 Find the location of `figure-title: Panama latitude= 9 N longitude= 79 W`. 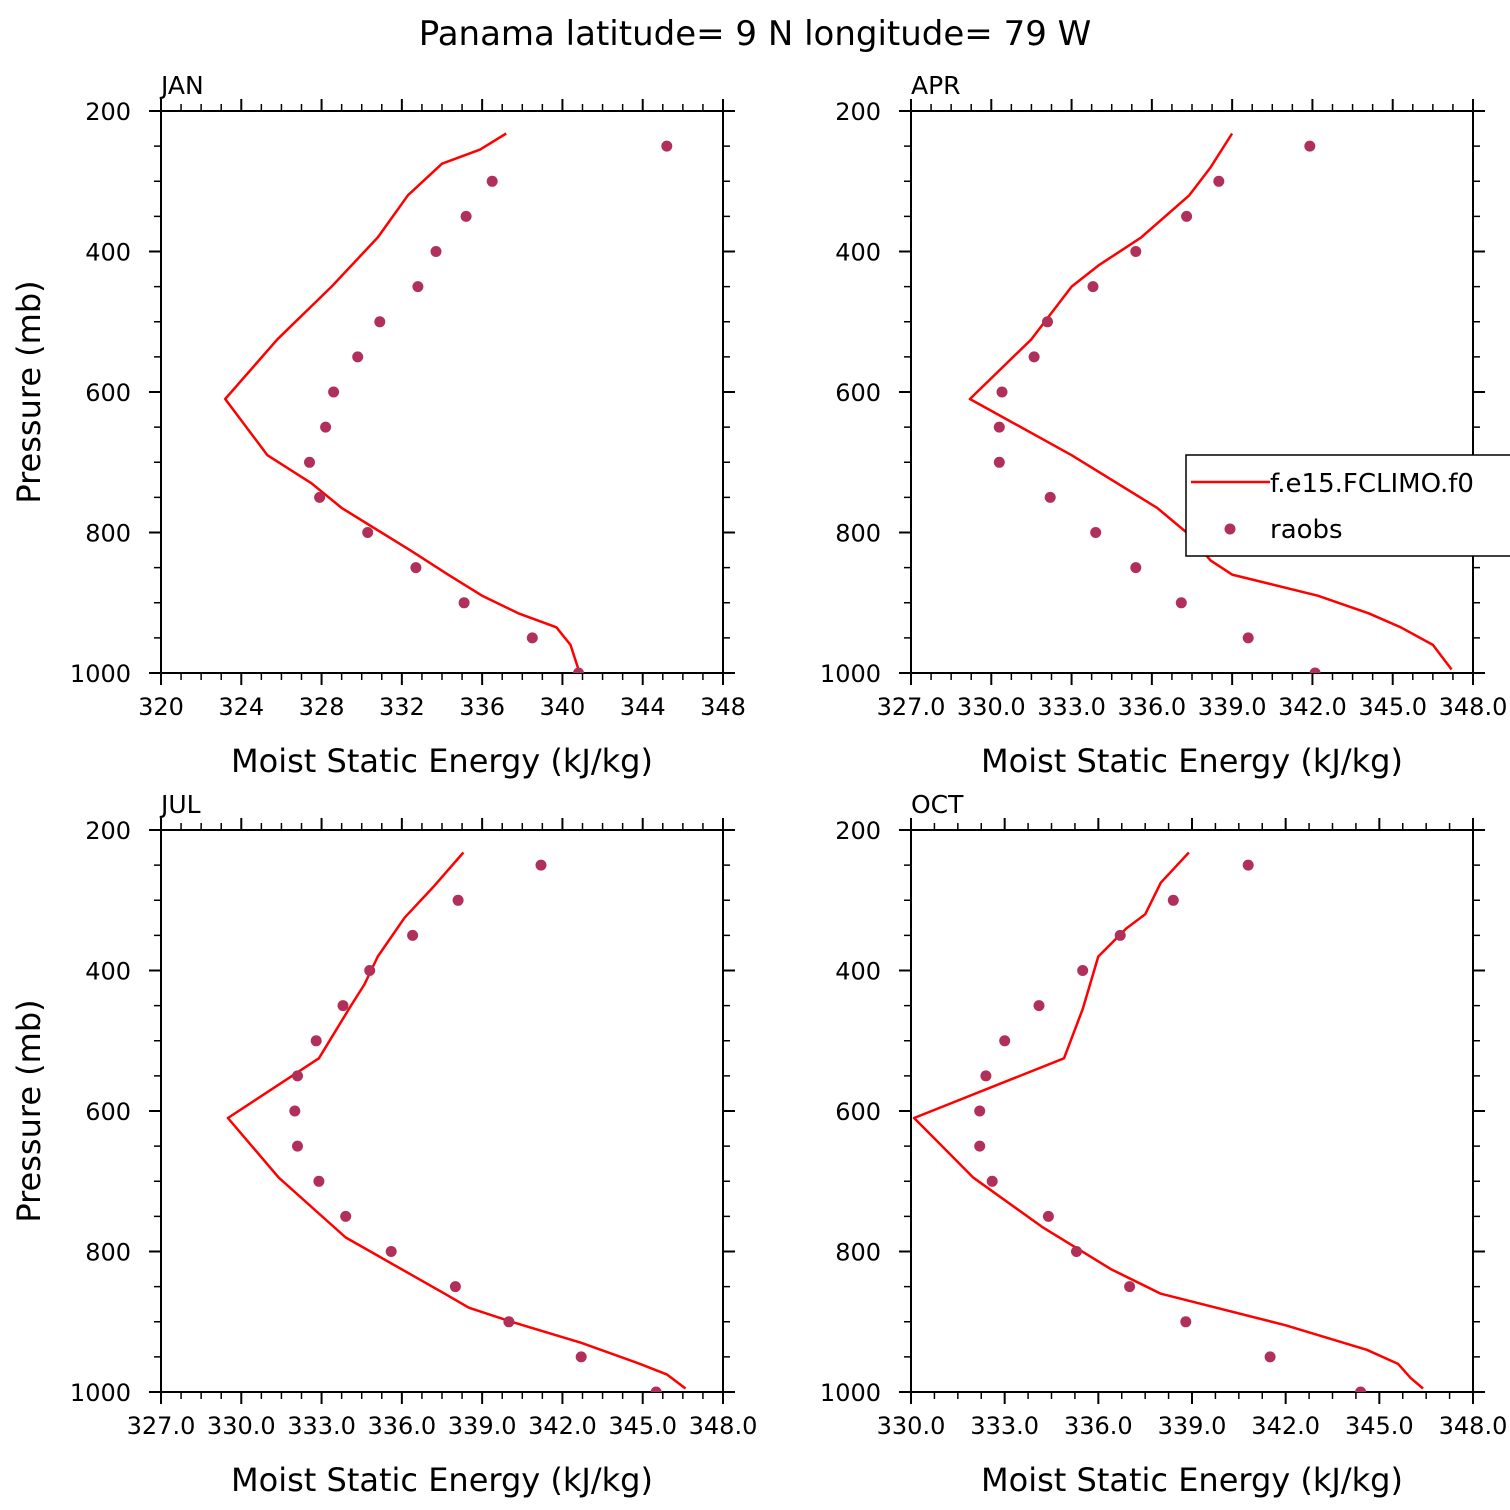

figure-title: Panama latitude= 9 N longitude= 79 W is located at coordinates (755, 34).